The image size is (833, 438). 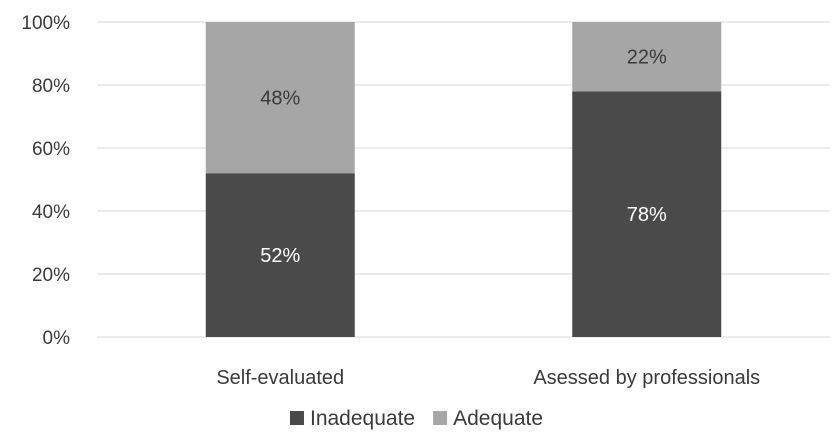 I want to click on y-tick-label: 80%, so click(x=51, y=86).